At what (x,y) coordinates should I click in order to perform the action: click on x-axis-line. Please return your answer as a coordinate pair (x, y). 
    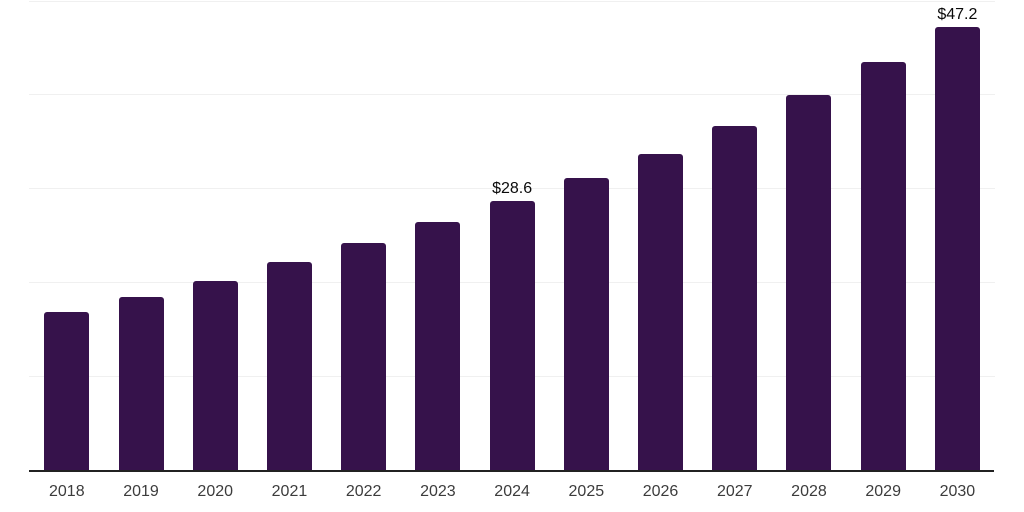
    Looking at the image, I should click on (511, 471).